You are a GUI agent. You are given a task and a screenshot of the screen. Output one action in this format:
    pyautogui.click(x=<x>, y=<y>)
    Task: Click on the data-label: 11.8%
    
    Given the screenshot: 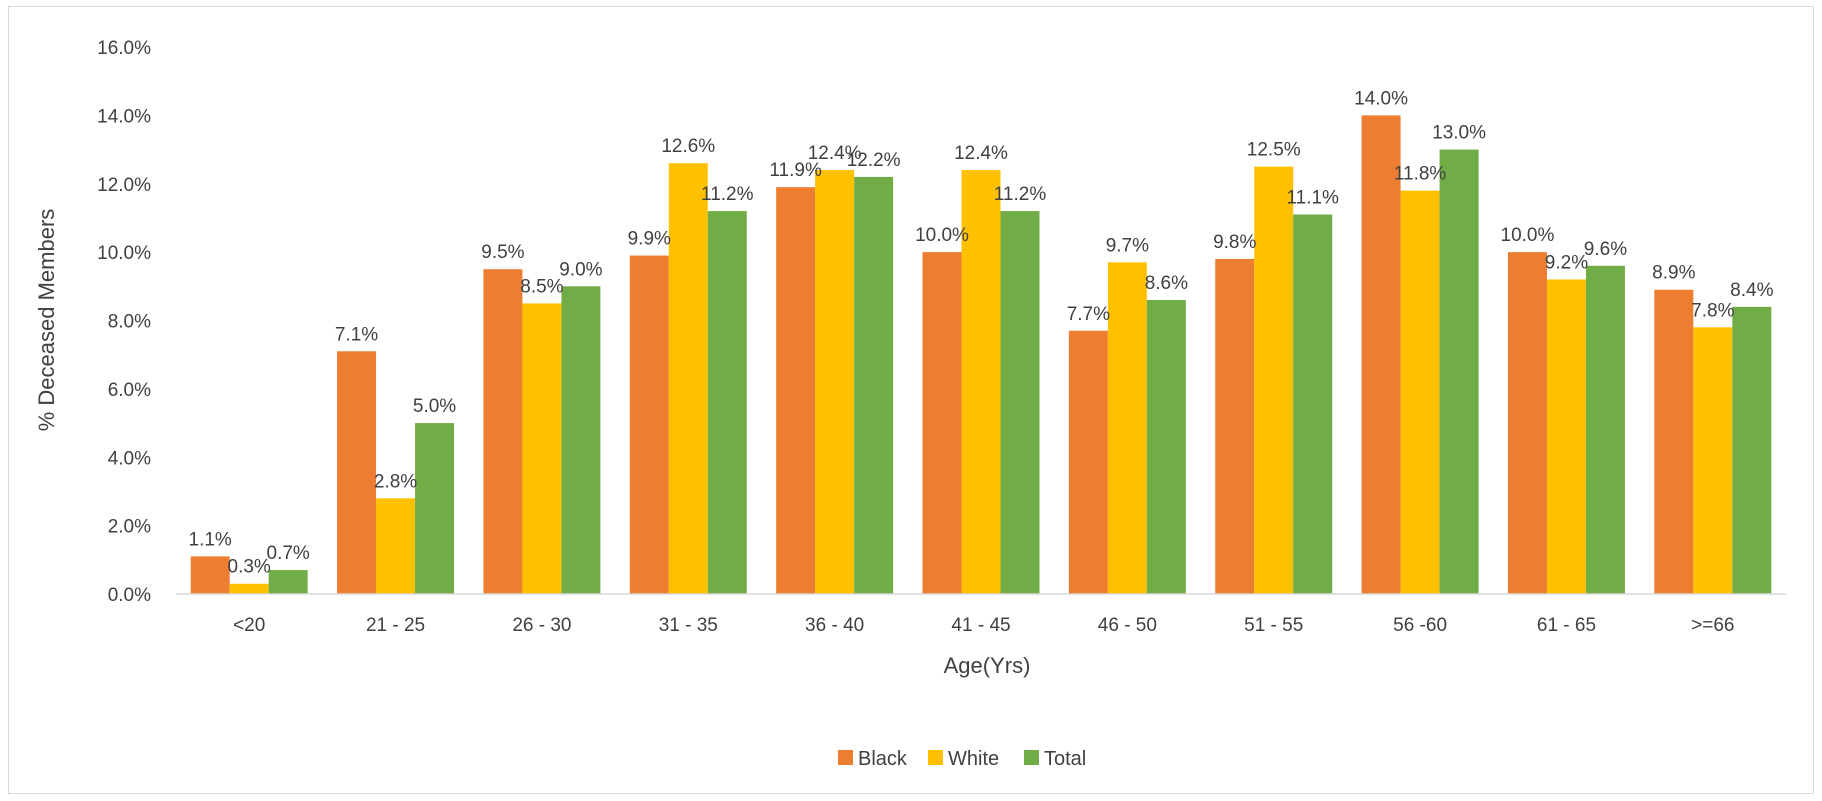 What is the action you would take?
    pyautogui.click(x=1420, y=174)
    